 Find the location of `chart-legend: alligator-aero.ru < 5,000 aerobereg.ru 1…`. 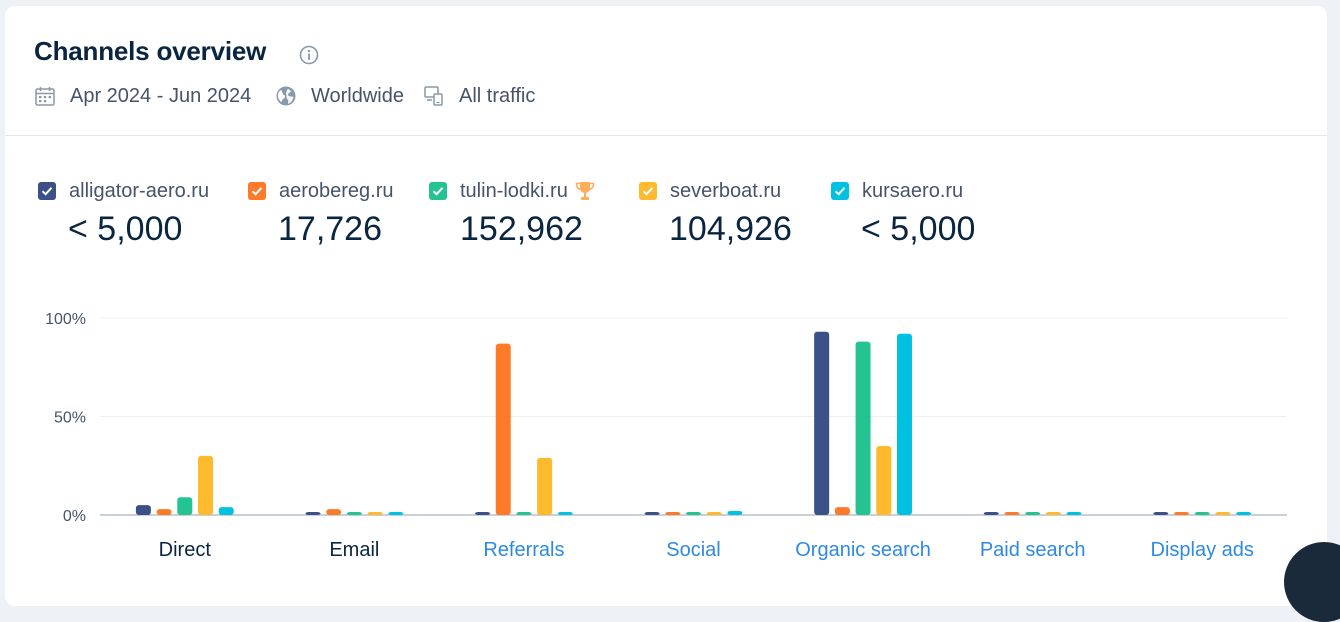

chart-legend: alligator-aero.ru < 5,000 aerobereg.ru 1… is located at coordinates (666, 218).